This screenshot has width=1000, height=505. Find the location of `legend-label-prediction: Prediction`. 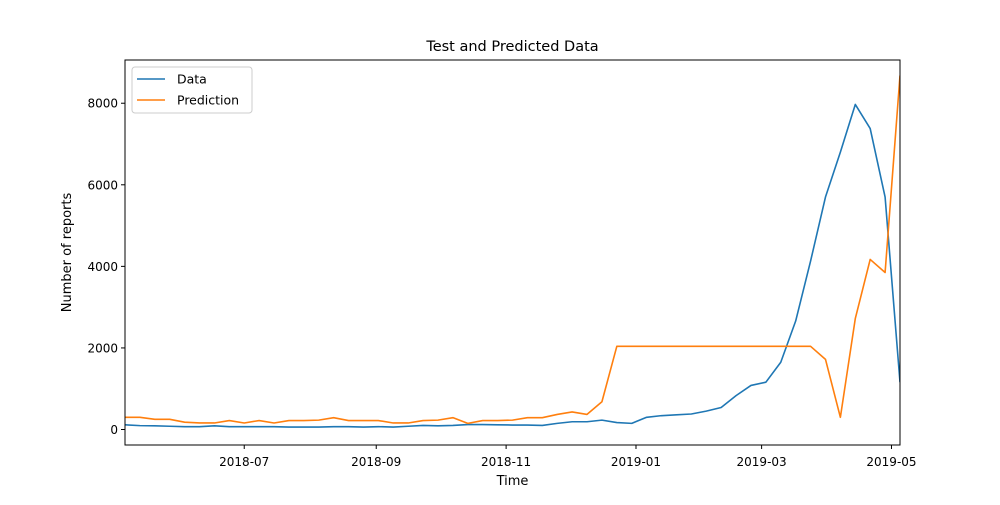

legend-label-prediction: Prediction is located at coordinates (208, 100).